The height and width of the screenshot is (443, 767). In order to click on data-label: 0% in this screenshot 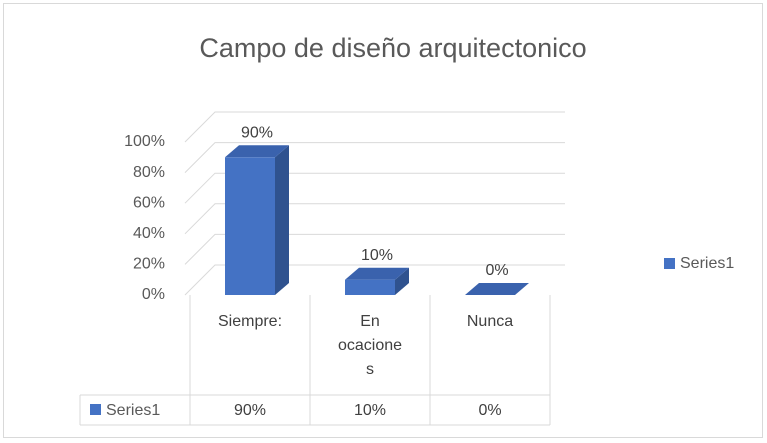, I will do `click(496, 270)`.